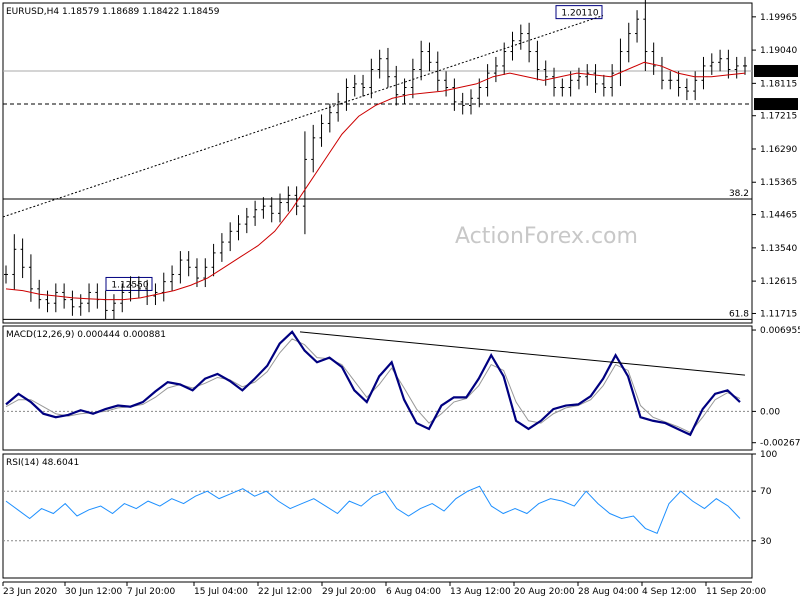  What do you see at coordinates (778, 249) in the screenshot?
I see `price-y-tick-label: 1.13540` at bounding box center [778, 249].